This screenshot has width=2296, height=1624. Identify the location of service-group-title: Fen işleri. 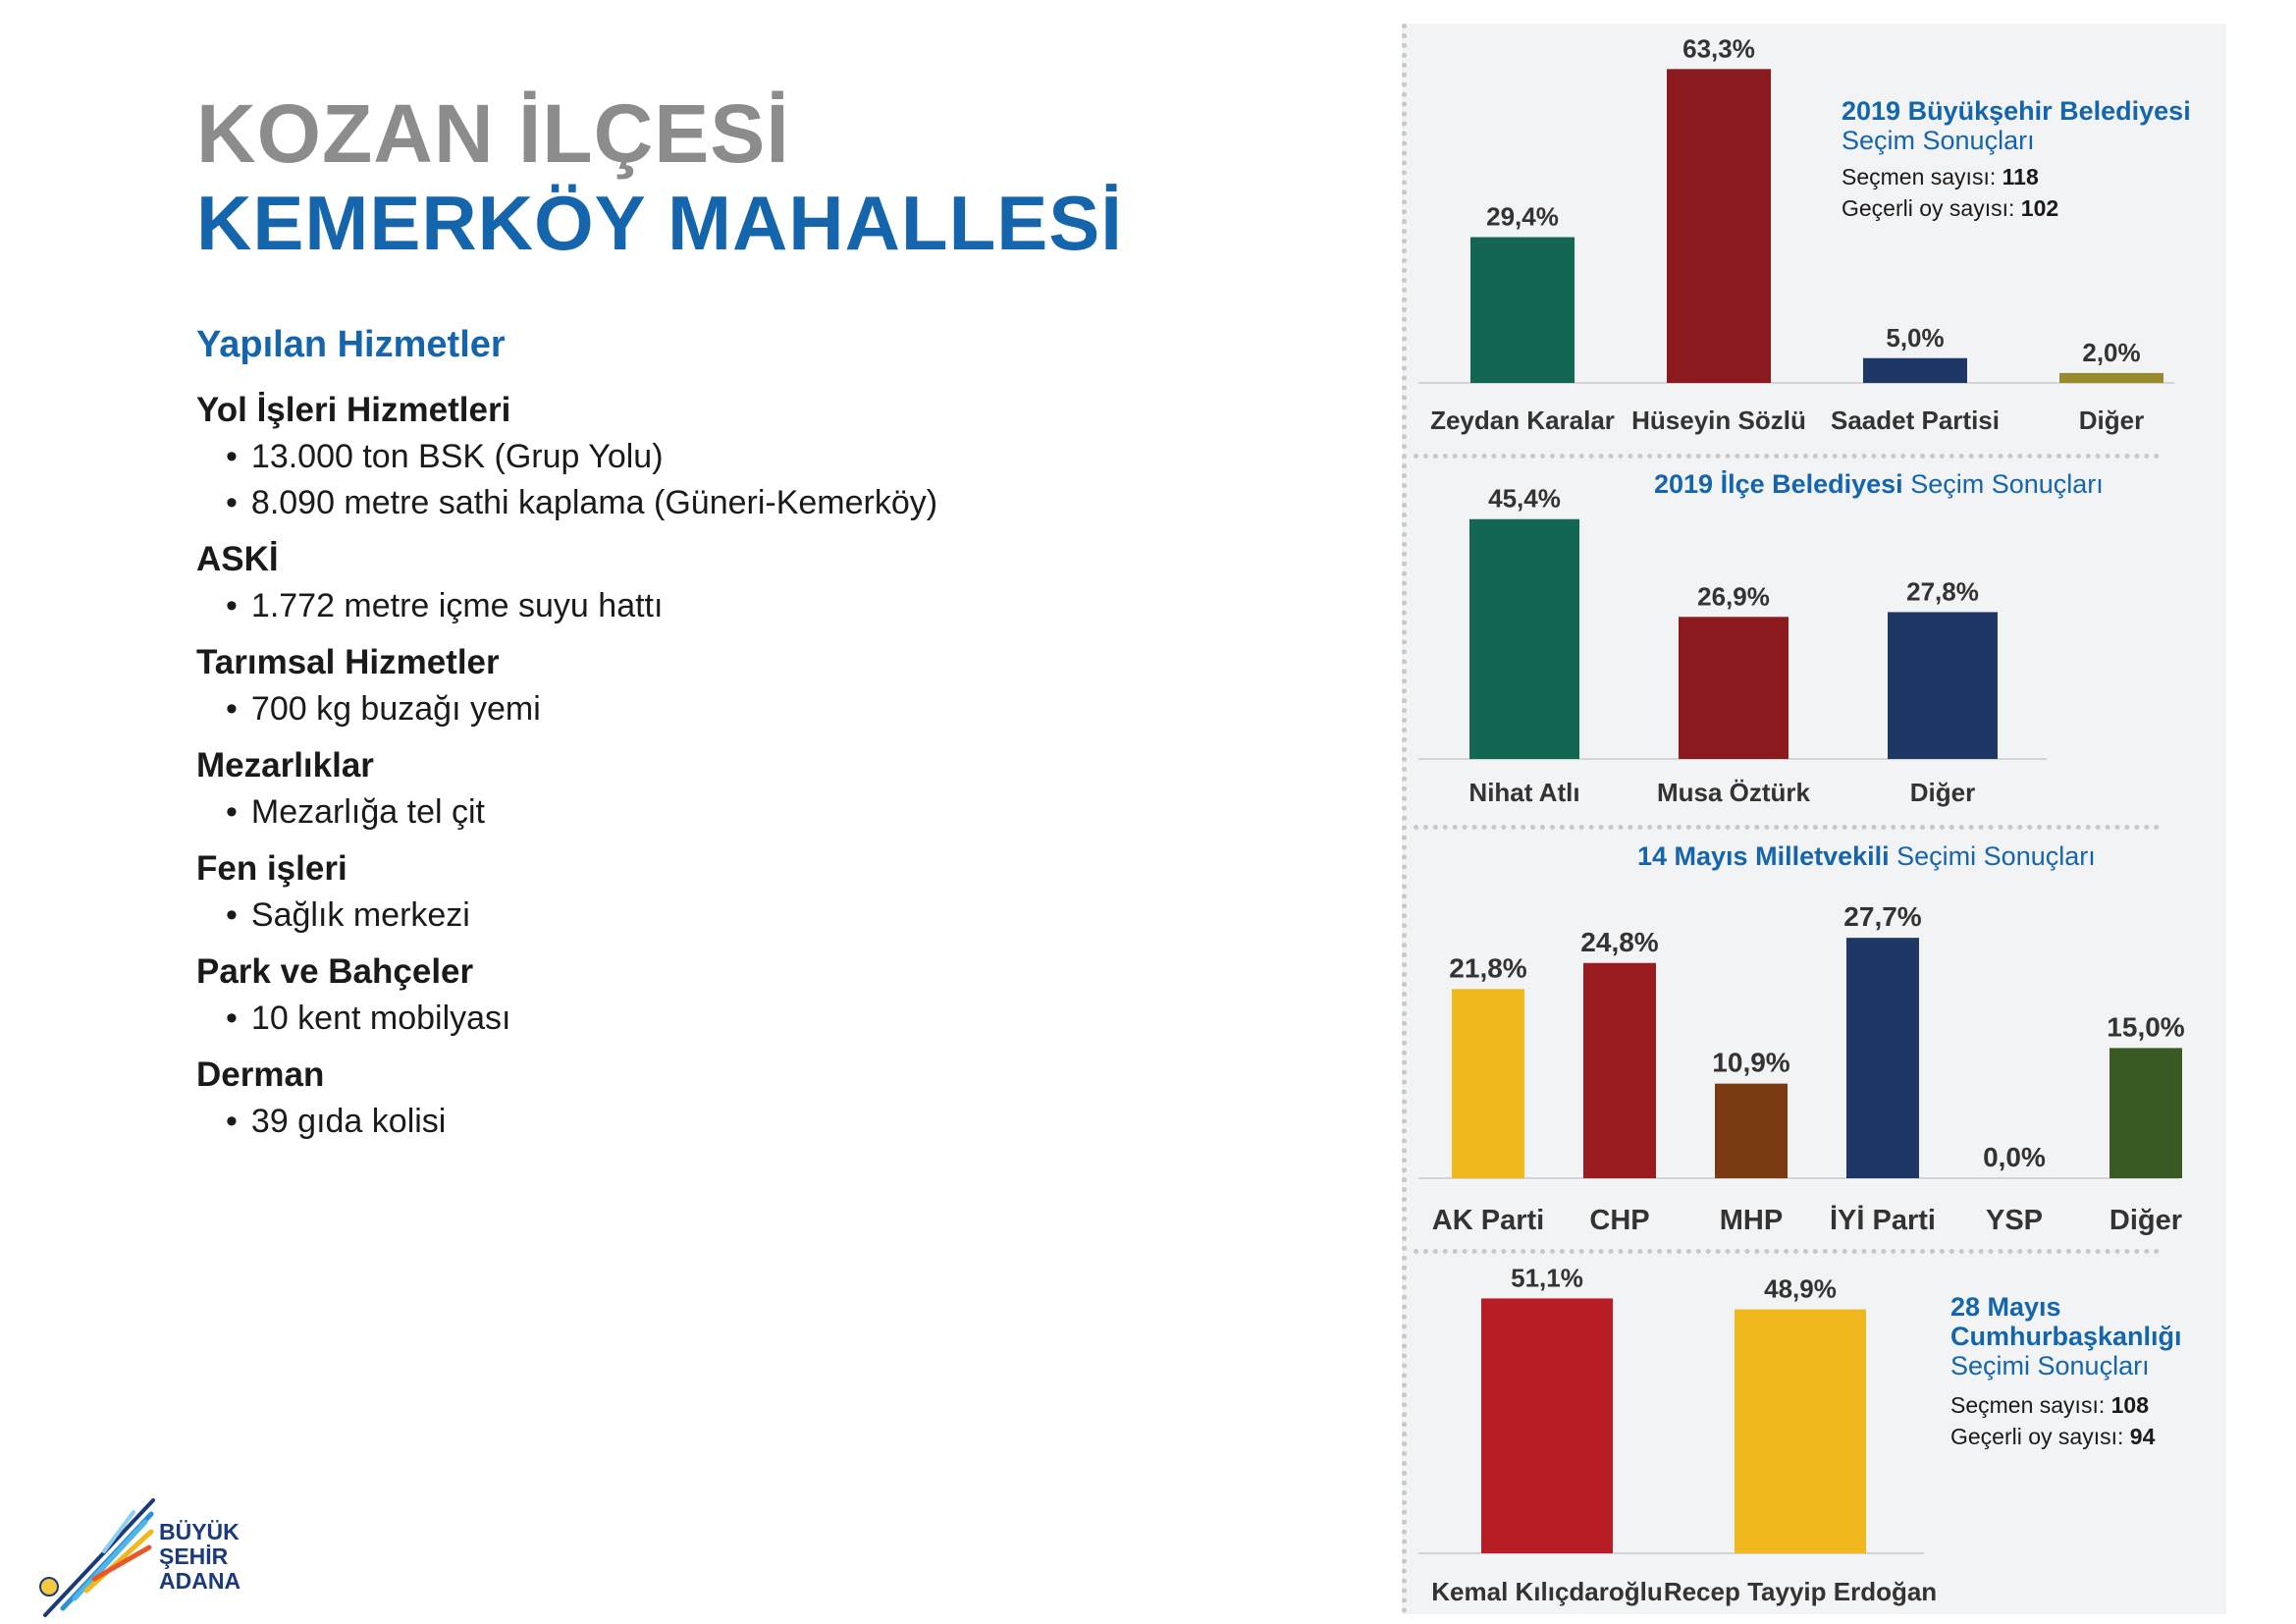
(271, 868).